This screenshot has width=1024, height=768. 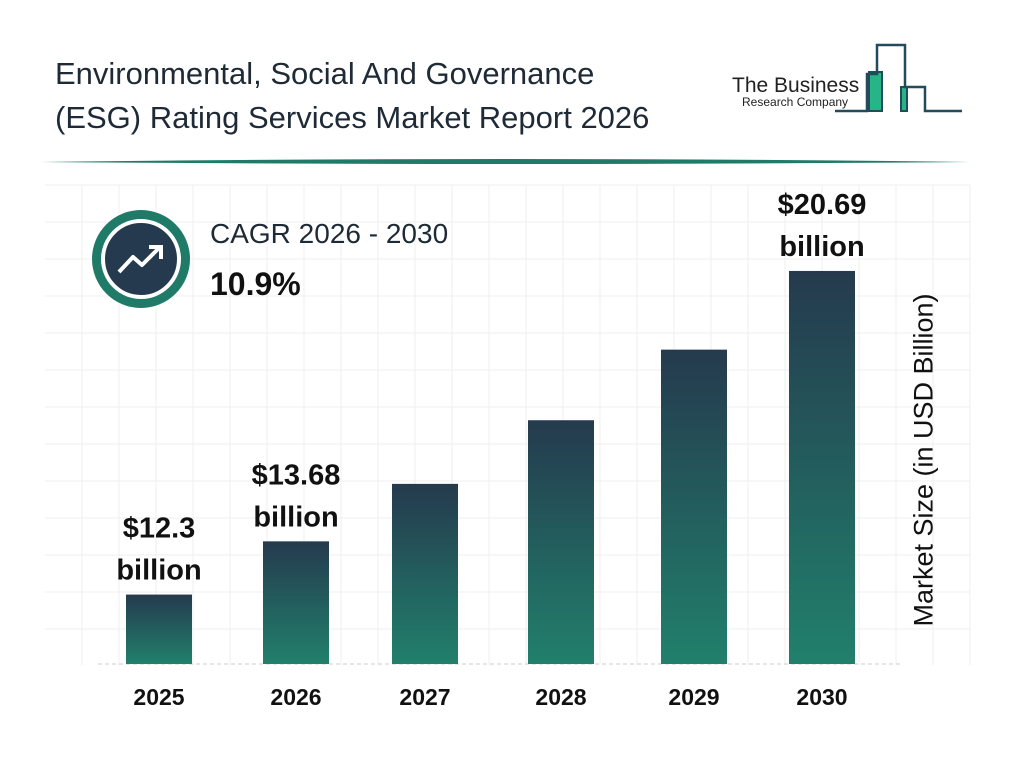 What do you see at coordinates (560, 697) in the screenshot?
I see `x-tick-label: 2028` at bounding box center [560, 697].